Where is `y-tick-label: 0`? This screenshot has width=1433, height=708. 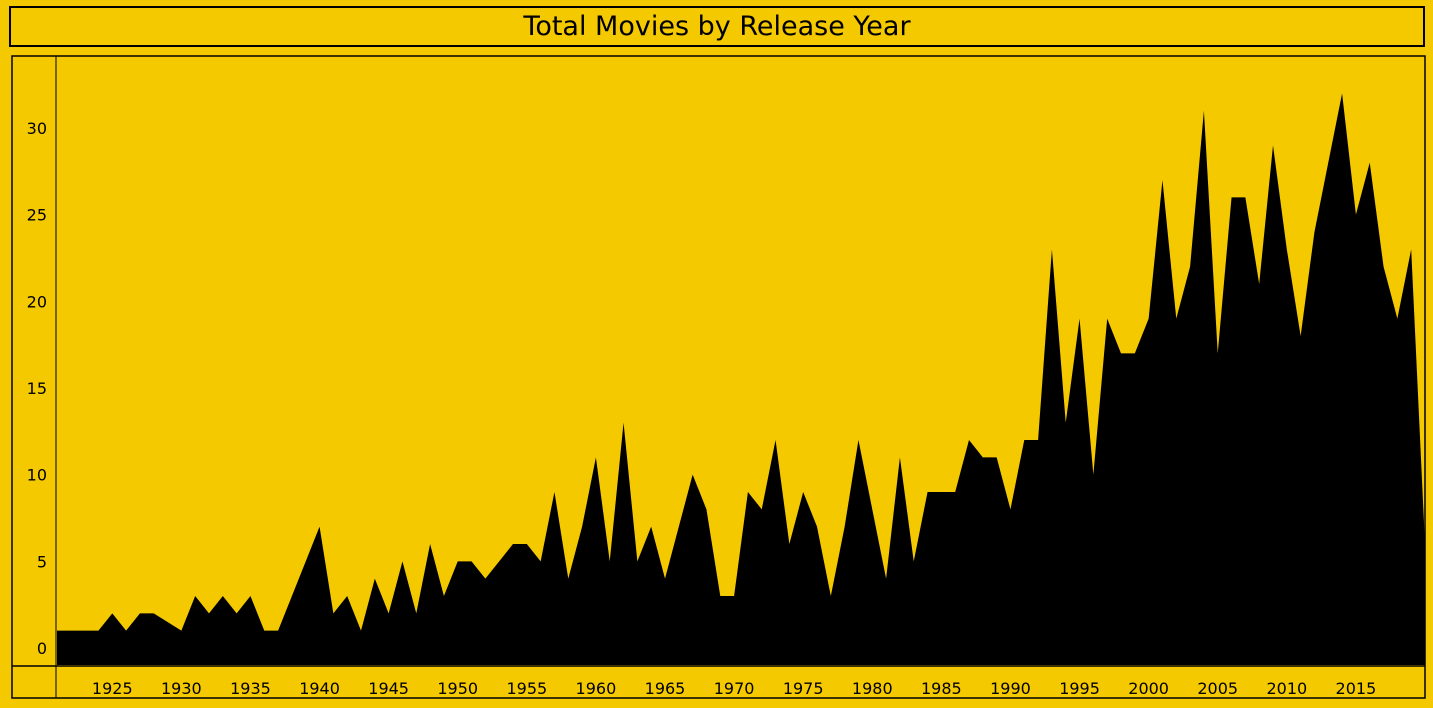 y-tick-label: 0 is located at coordinates (42, 648).